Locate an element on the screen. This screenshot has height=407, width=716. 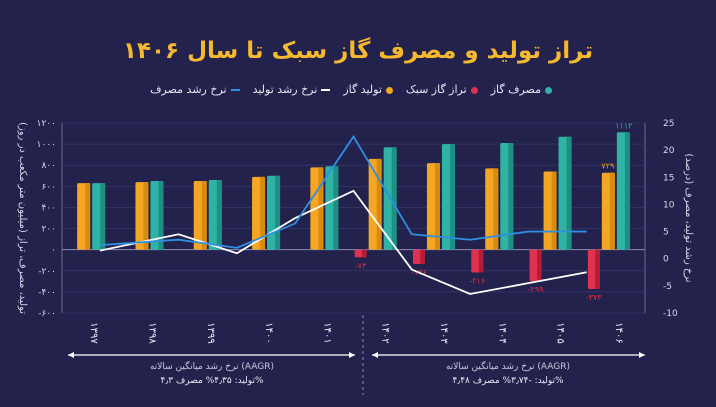
legend-label-prod_growth: نرخ رشد تولید is located at coordinates (285, 89).